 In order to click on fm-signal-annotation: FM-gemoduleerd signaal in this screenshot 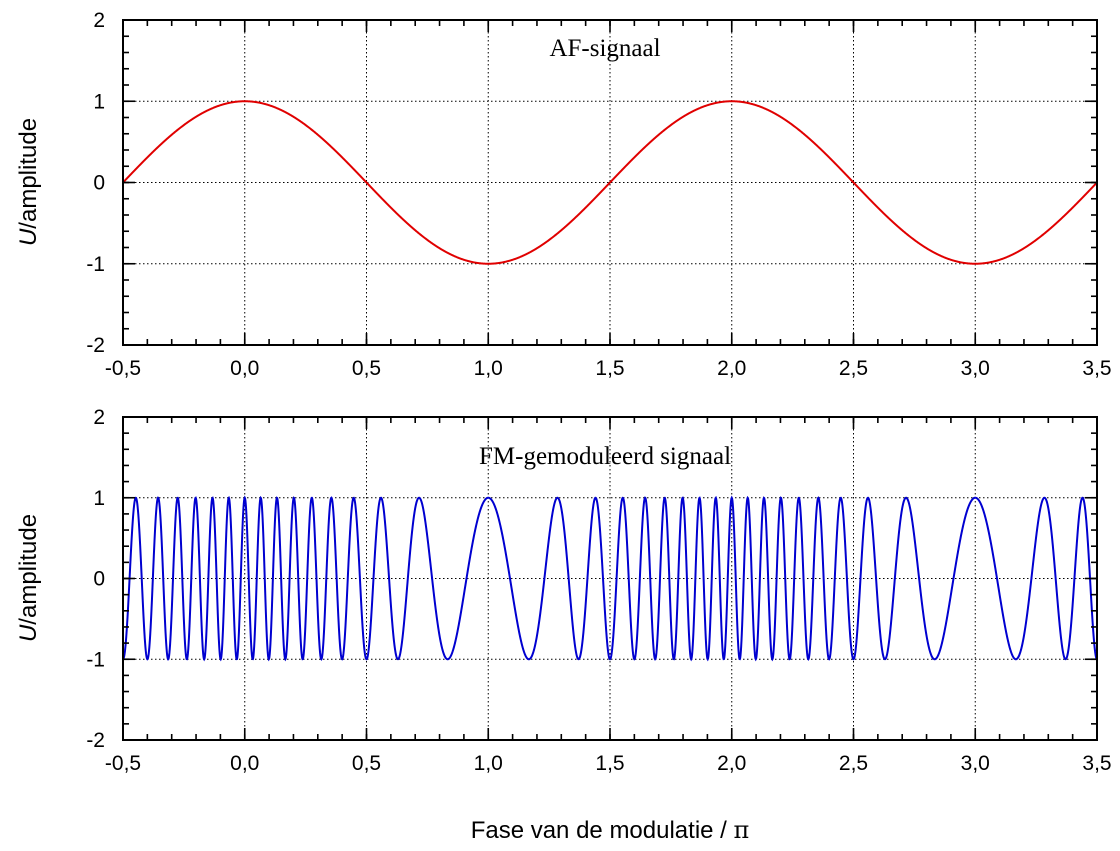, I will do `click(605, 456)`.